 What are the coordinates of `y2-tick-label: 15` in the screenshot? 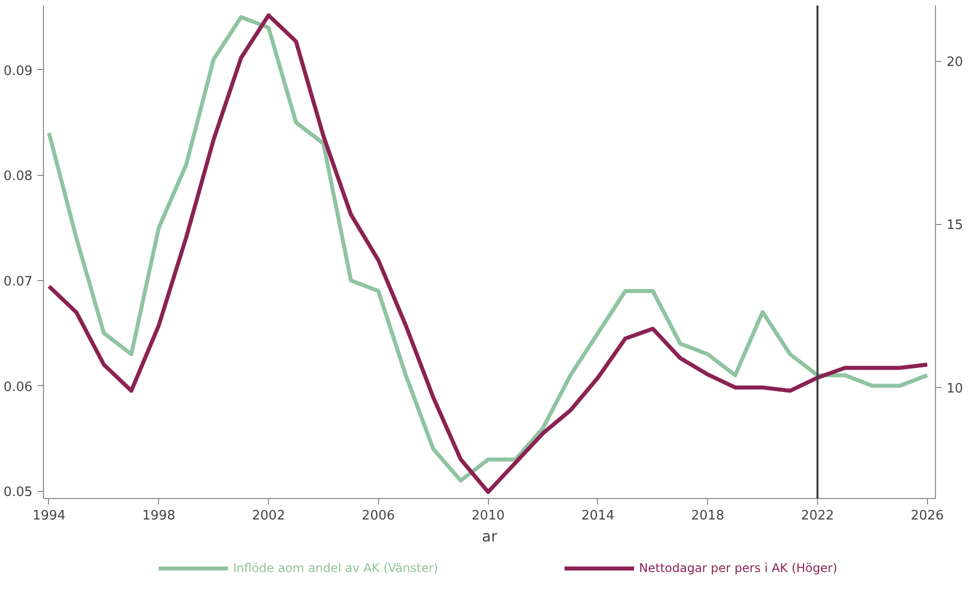 It's located at (955, 226).